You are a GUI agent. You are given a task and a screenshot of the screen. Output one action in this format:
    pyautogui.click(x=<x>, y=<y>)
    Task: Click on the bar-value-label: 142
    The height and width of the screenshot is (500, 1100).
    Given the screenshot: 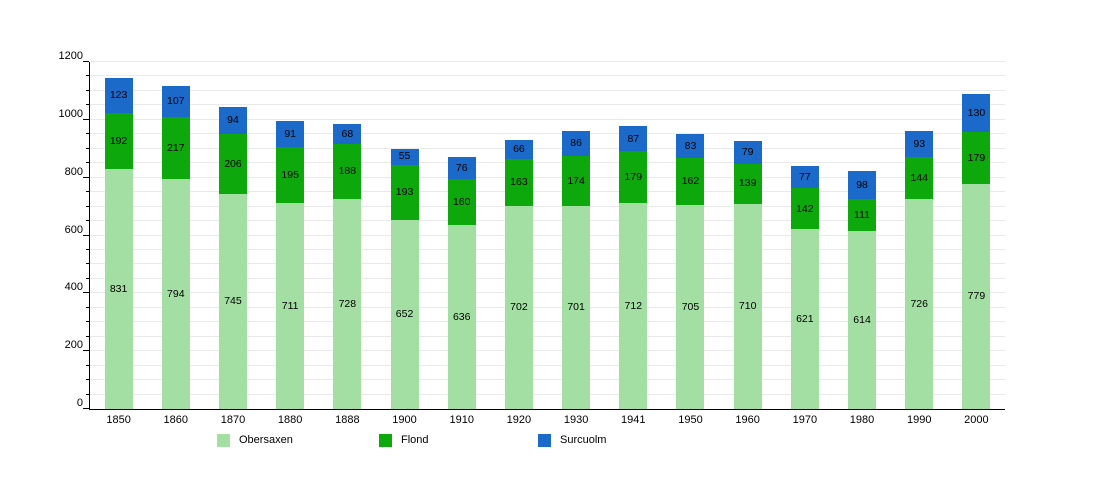 What is the action you would take?
    pyautogui.click(x=805, y=208)
    